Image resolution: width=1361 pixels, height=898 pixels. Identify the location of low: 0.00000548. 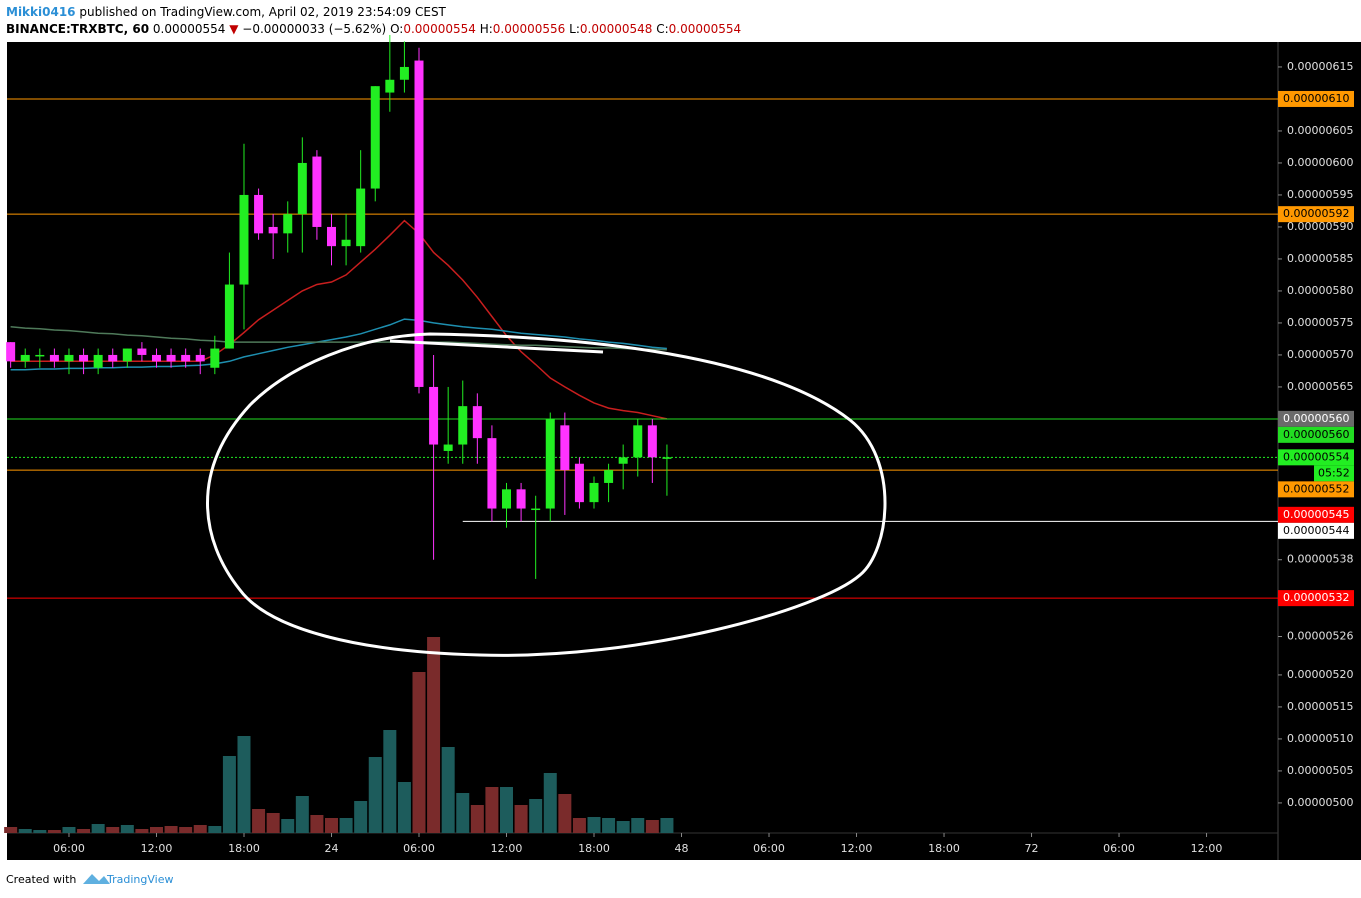
(616, 29).